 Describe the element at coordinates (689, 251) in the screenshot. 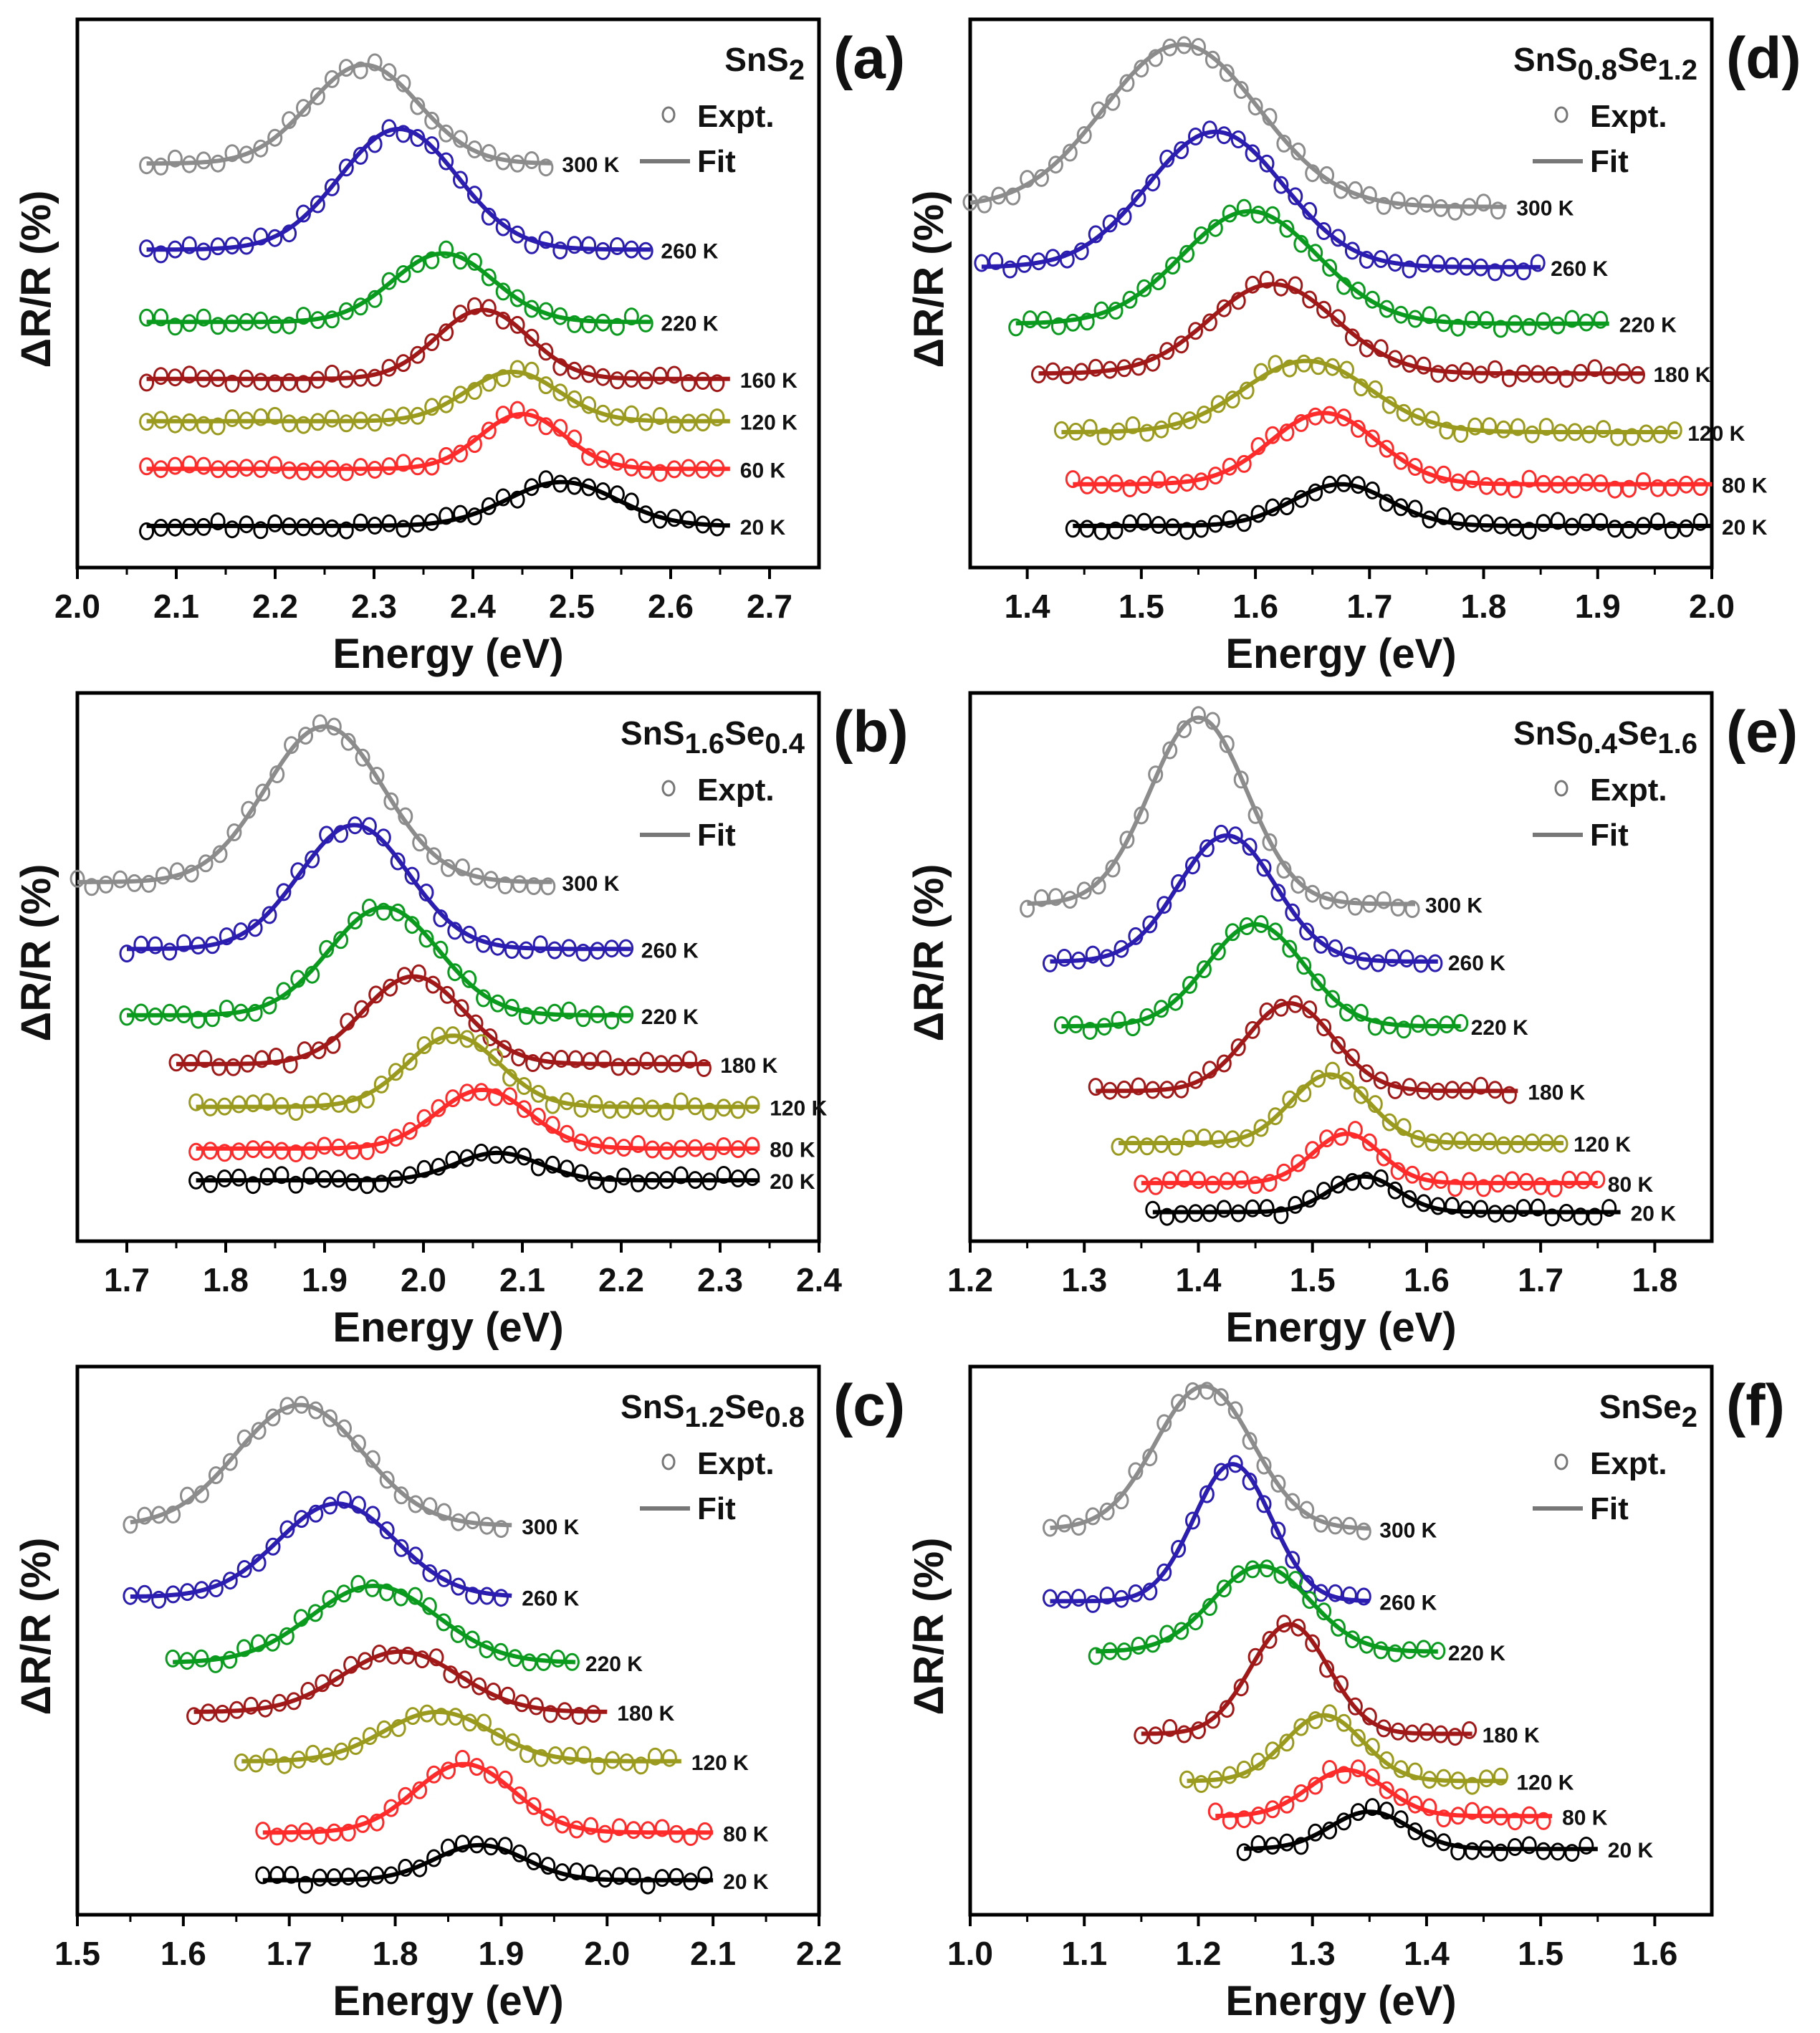

I see `temperature-label: 260 K` at that location.